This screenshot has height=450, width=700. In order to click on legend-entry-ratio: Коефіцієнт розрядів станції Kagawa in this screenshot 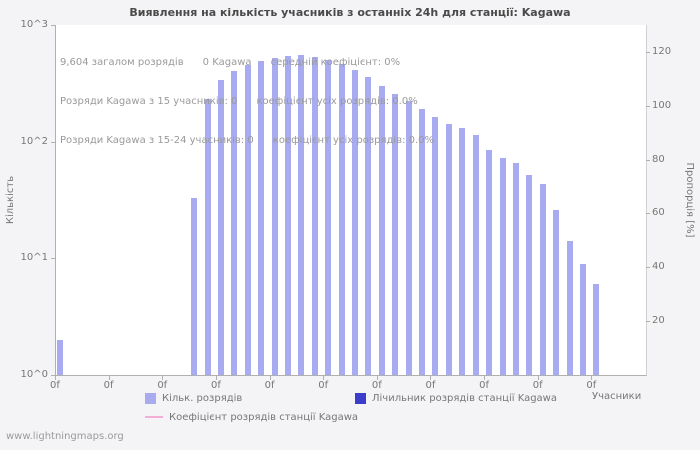, I will do `click(251, 417)`.